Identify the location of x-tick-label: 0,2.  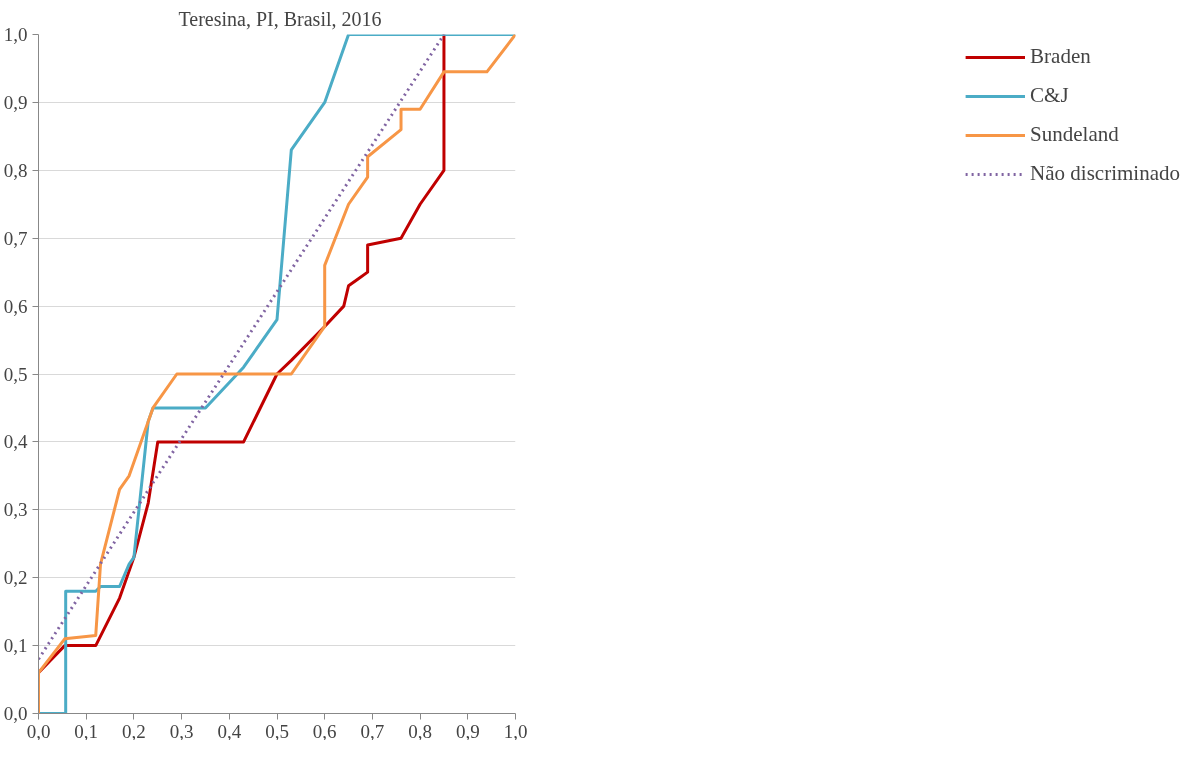
(134, 731).